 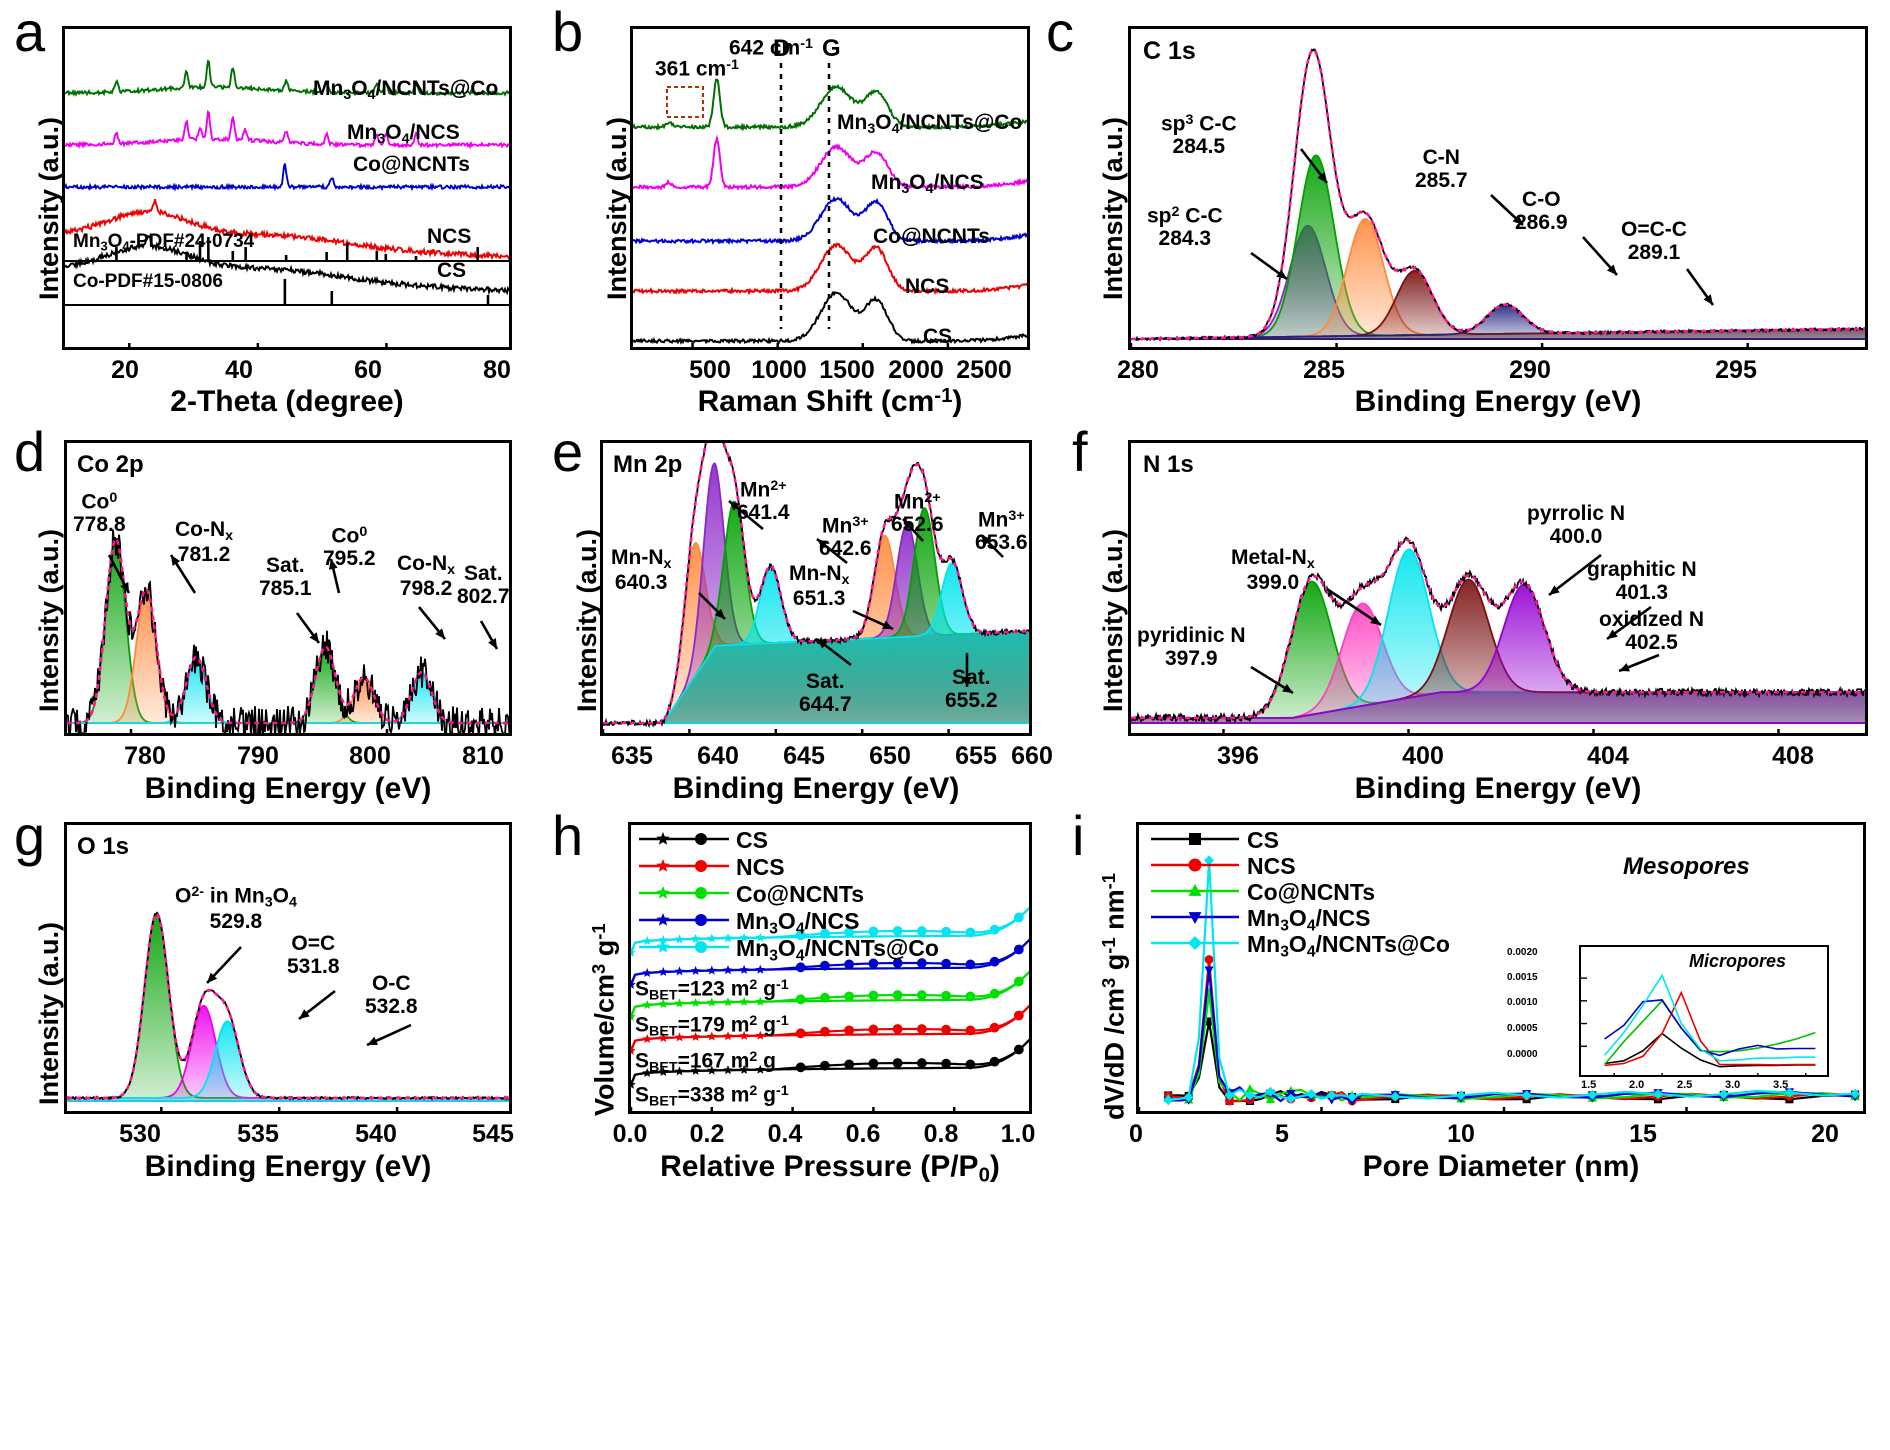 I want to click on panel-b-curve-label-2: Mn3O4/NCS, so click(x=927, y=184).